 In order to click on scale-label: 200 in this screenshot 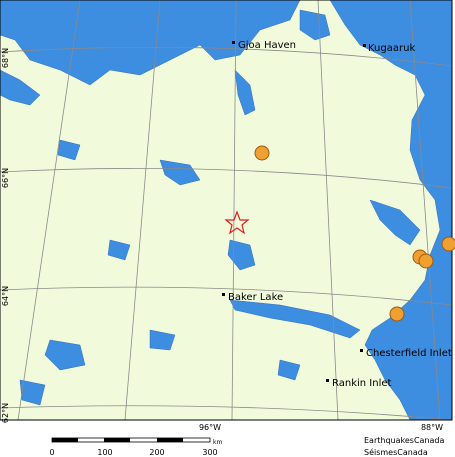, I will do `click(156, 452)`.